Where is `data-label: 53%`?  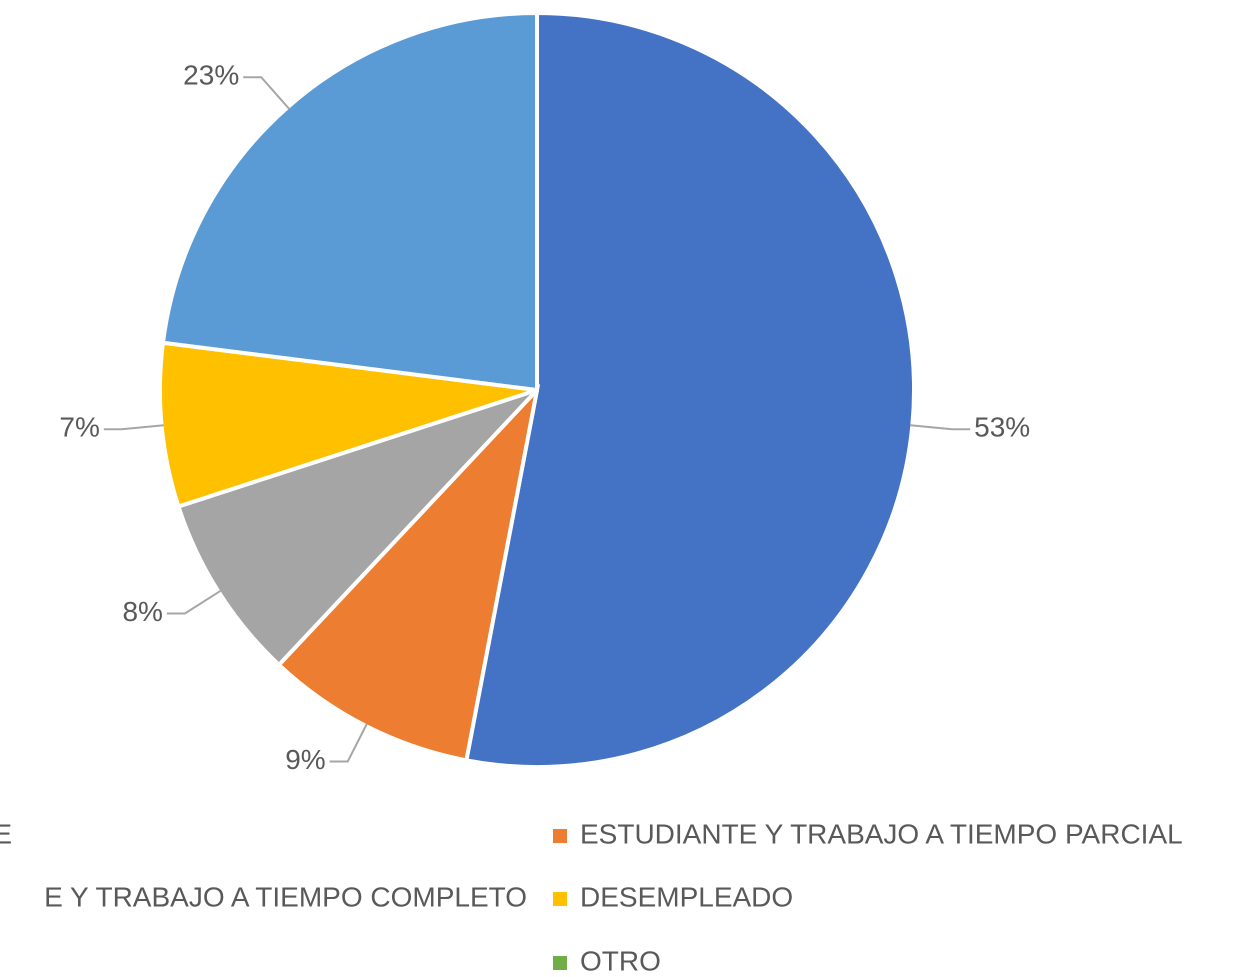 data-label: 53% is located at coordinates (1002, 427).